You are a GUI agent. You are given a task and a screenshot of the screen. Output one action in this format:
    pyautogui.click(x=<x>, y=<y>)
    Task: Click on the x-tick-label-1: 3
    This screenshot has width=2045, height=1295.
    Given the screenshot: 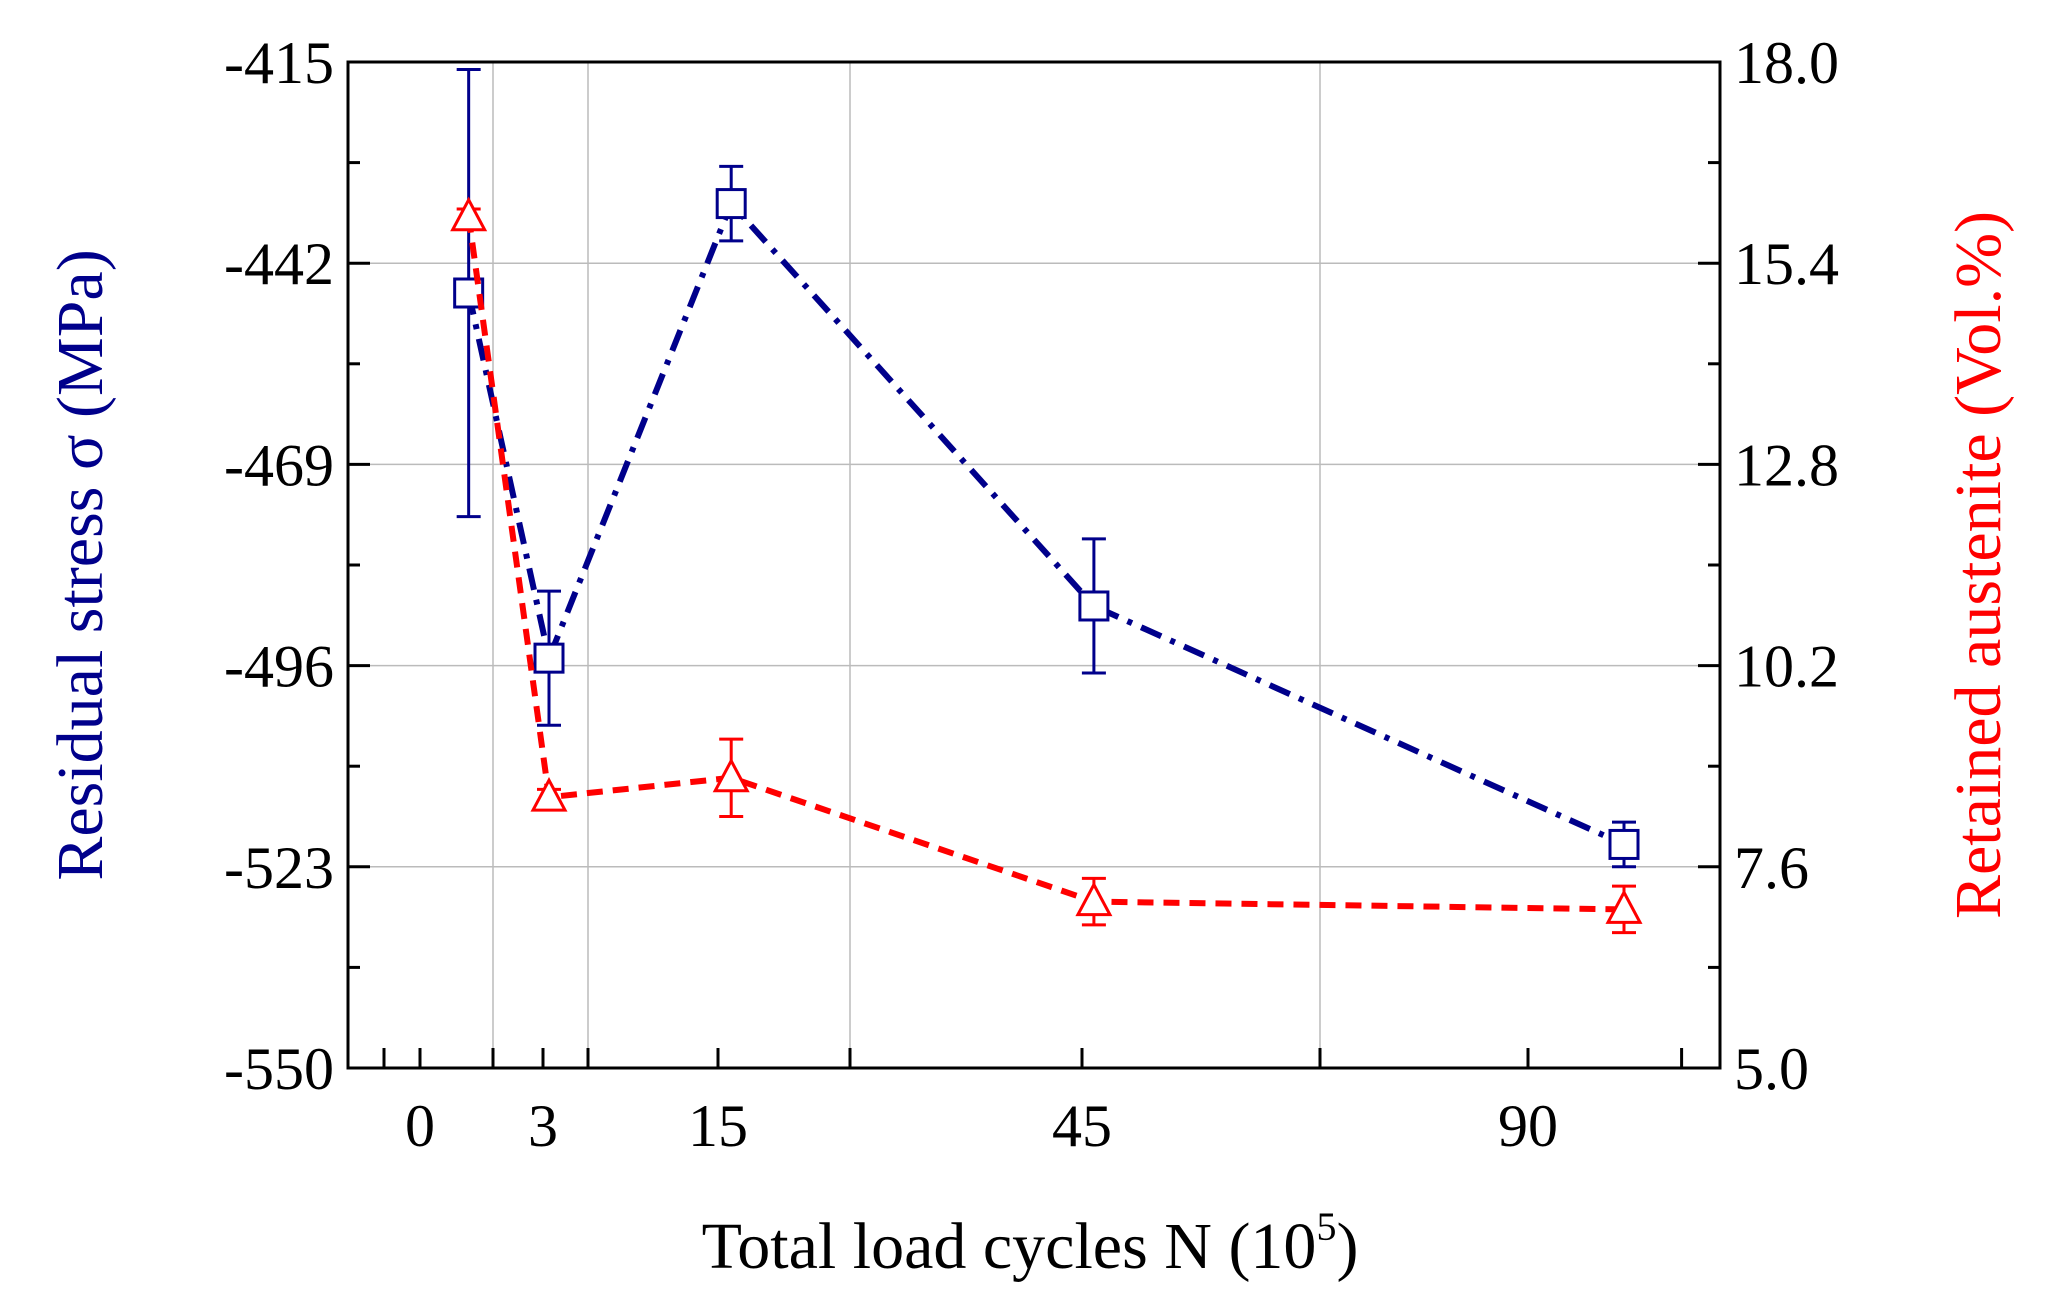 What is the action you would take?
    pyautogui.click(x=543, y=1126)
    